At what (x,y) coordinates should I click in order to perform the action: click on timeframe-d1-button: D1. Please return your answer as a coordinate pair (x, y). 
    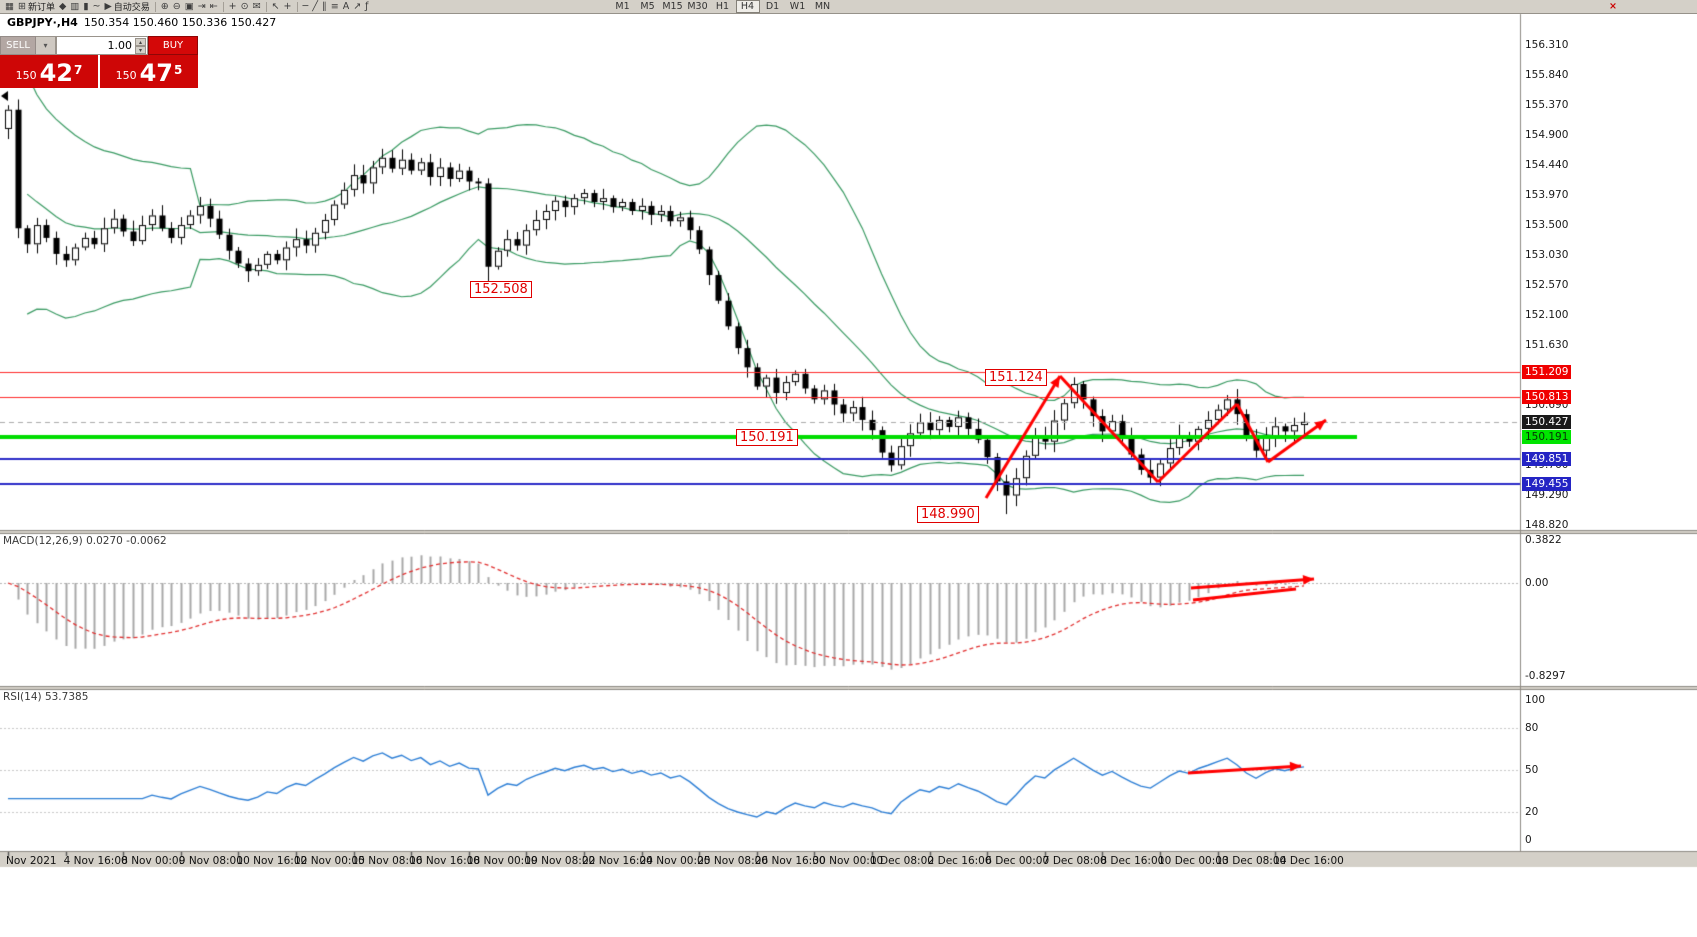
    Looking at the image, I should click on (772, 6).